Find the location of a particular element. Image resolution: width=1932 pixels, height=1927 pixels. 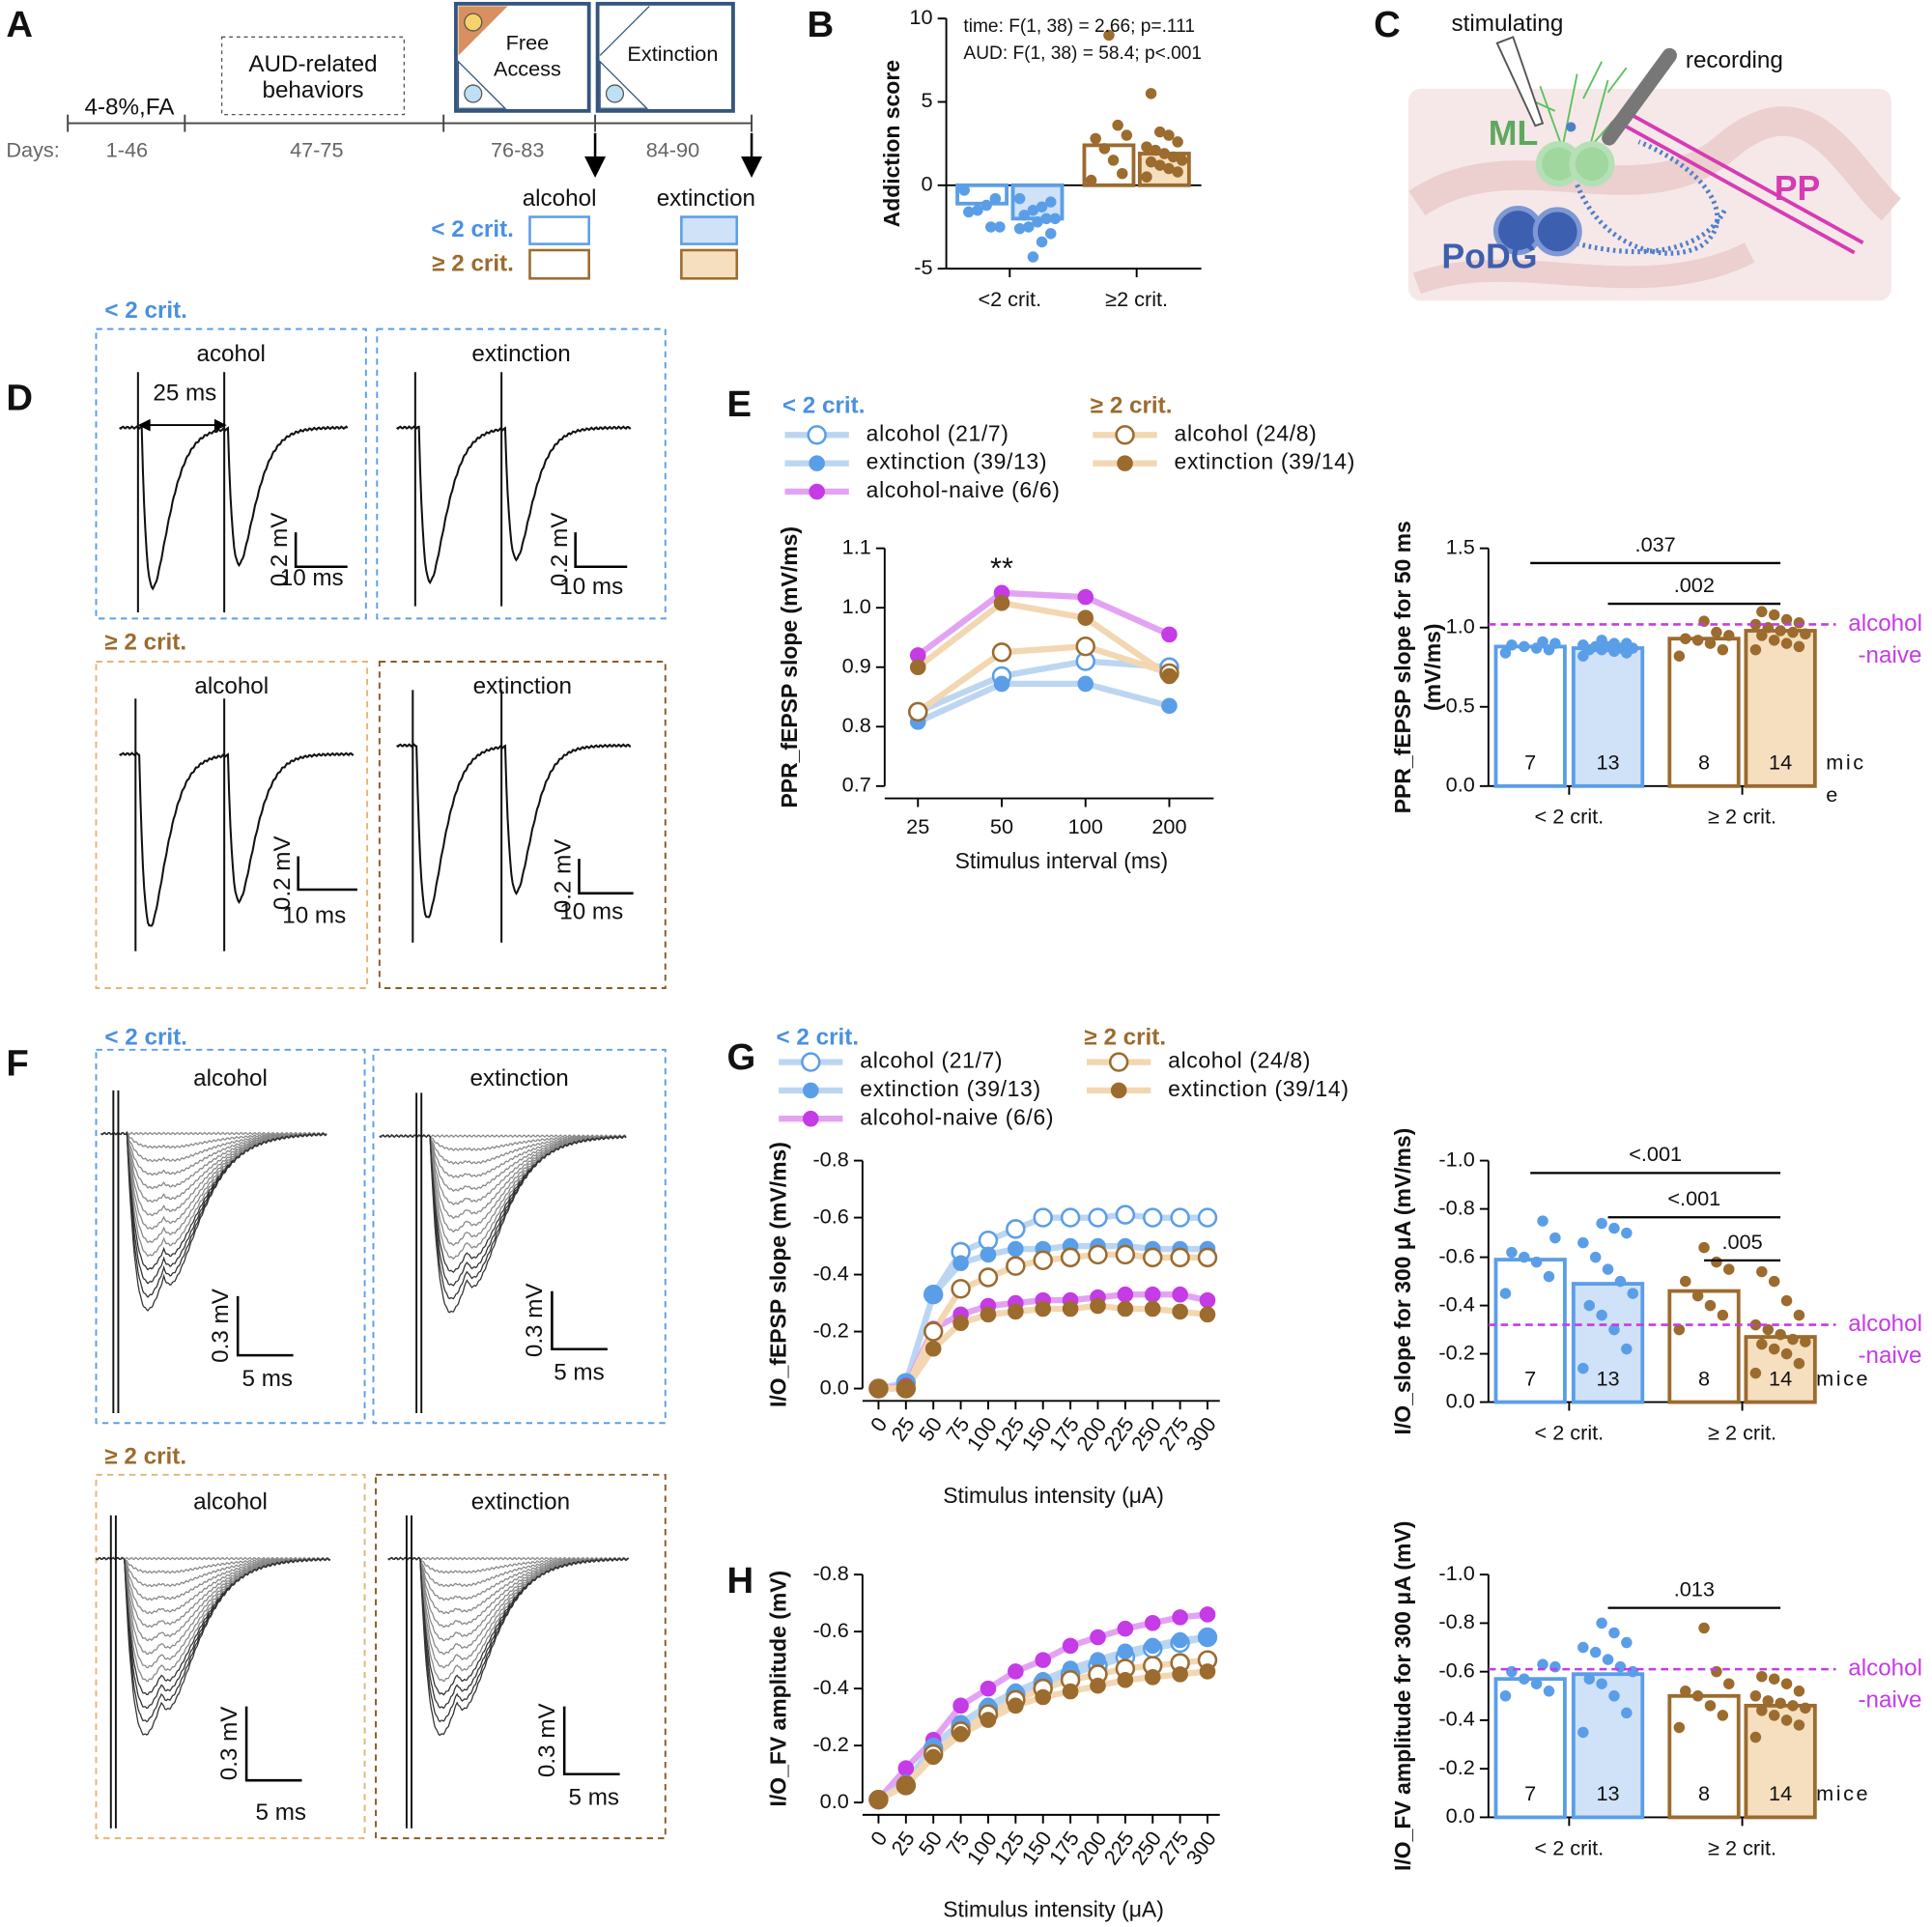

phase-label: Access is located at coordinates (527, 68).